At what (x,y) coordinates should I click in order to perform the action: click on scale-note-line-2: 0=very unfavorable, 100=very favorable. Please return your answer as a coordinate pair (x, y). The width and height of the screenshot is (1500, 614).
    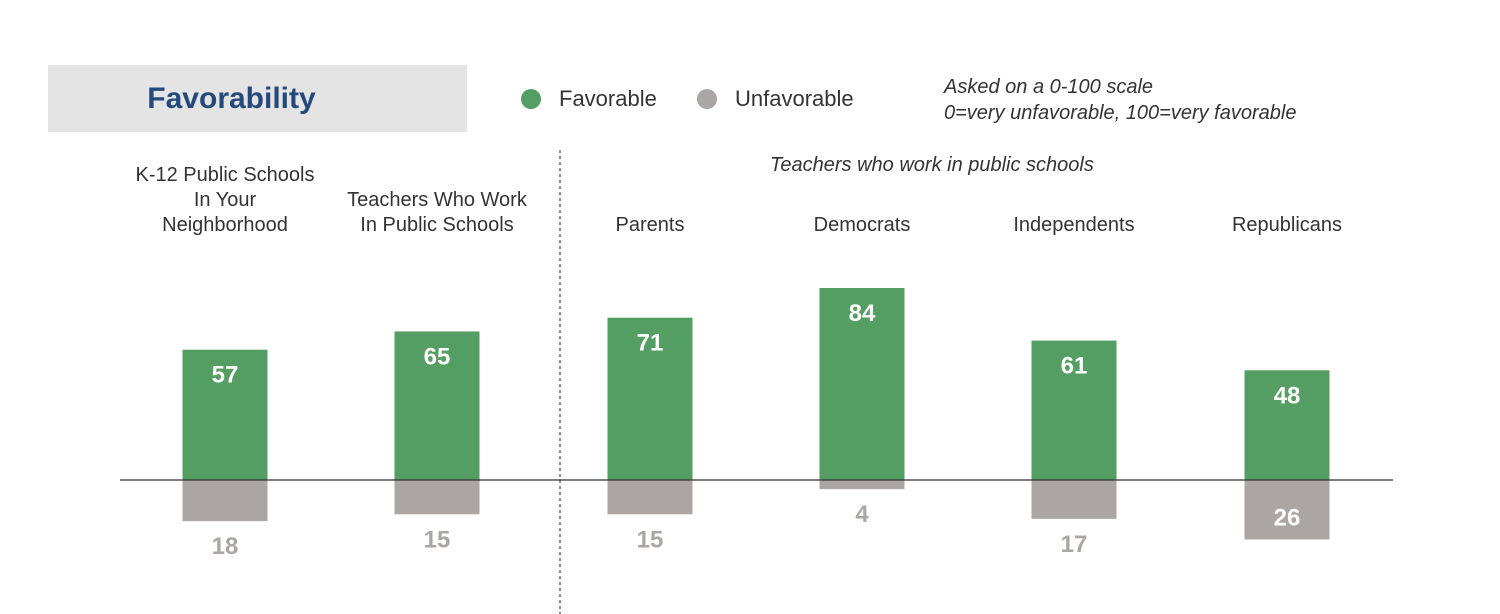
    Looking at the image, I should click on (1120, 113).